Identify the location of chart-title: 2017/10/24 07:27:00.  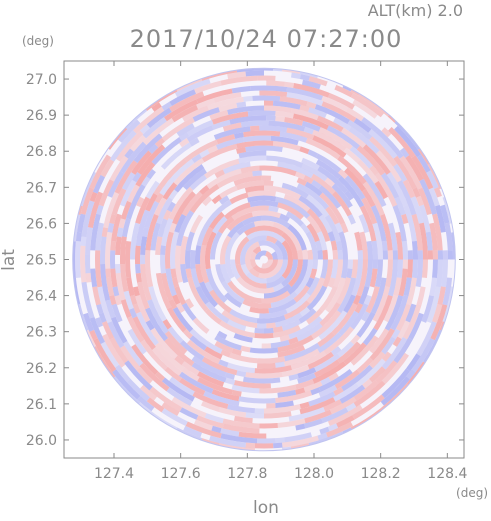
(266, 39).